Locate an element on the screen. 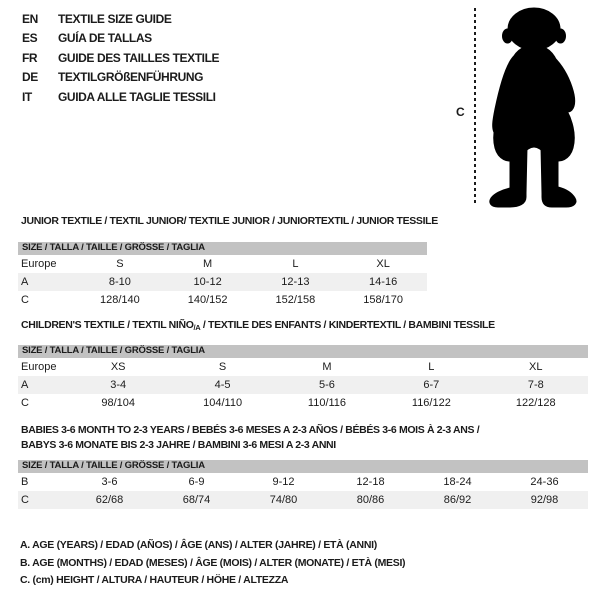 The height and width of the screenshot is (600, 600). size-cell: 104/110 is located at coordinates (223, 402).